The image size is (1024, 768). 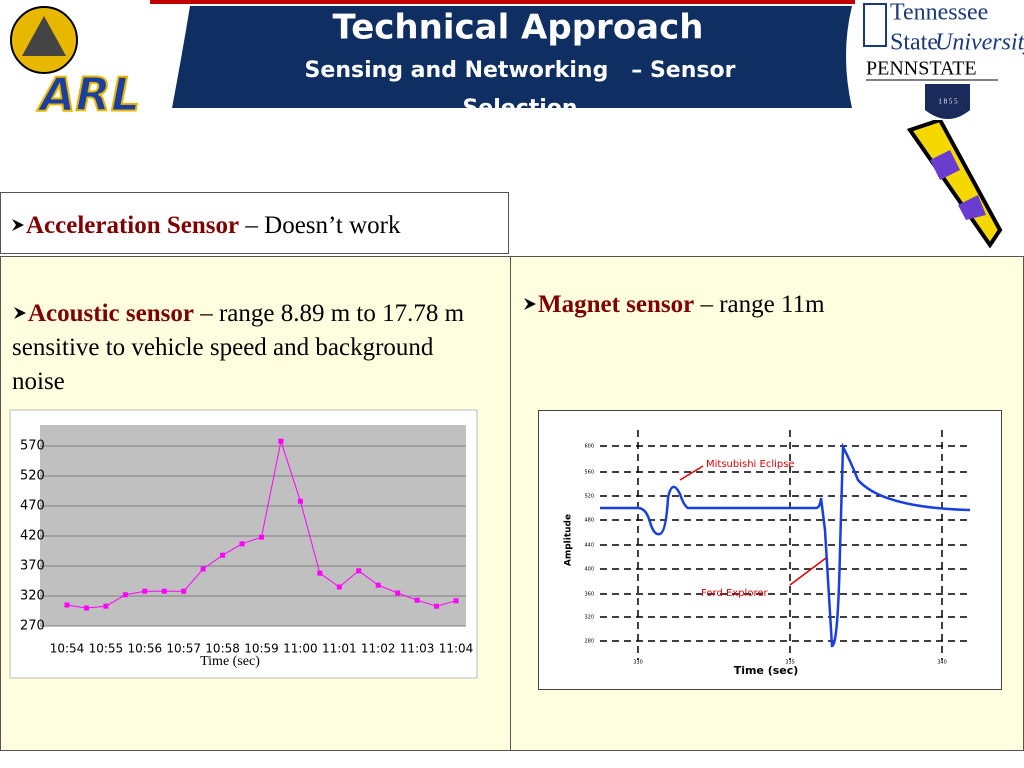 I want to click on logo-seal-mark, so click(x=44, y=36).